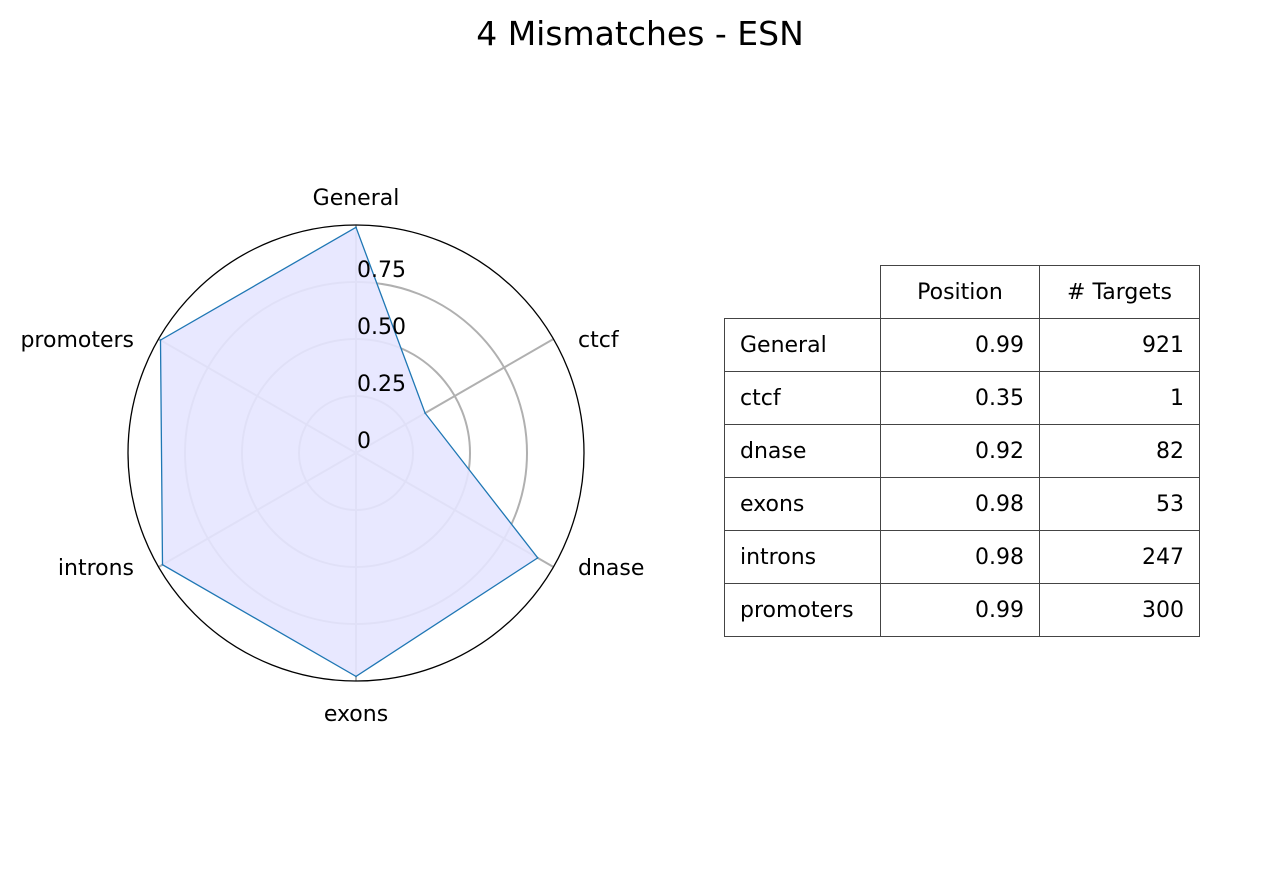  I want to click on data-point-dnase, so click(537, 558).